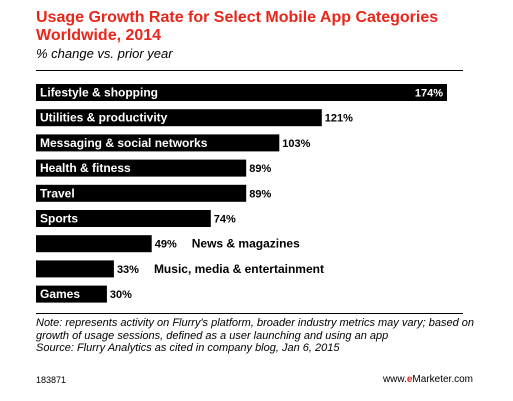 The image size is (513, 401). What do you see at coordinates (246, 244) in the screenshot?
I see `category-label-news-magazines: News & magazines` at bounding box center [246, 244].